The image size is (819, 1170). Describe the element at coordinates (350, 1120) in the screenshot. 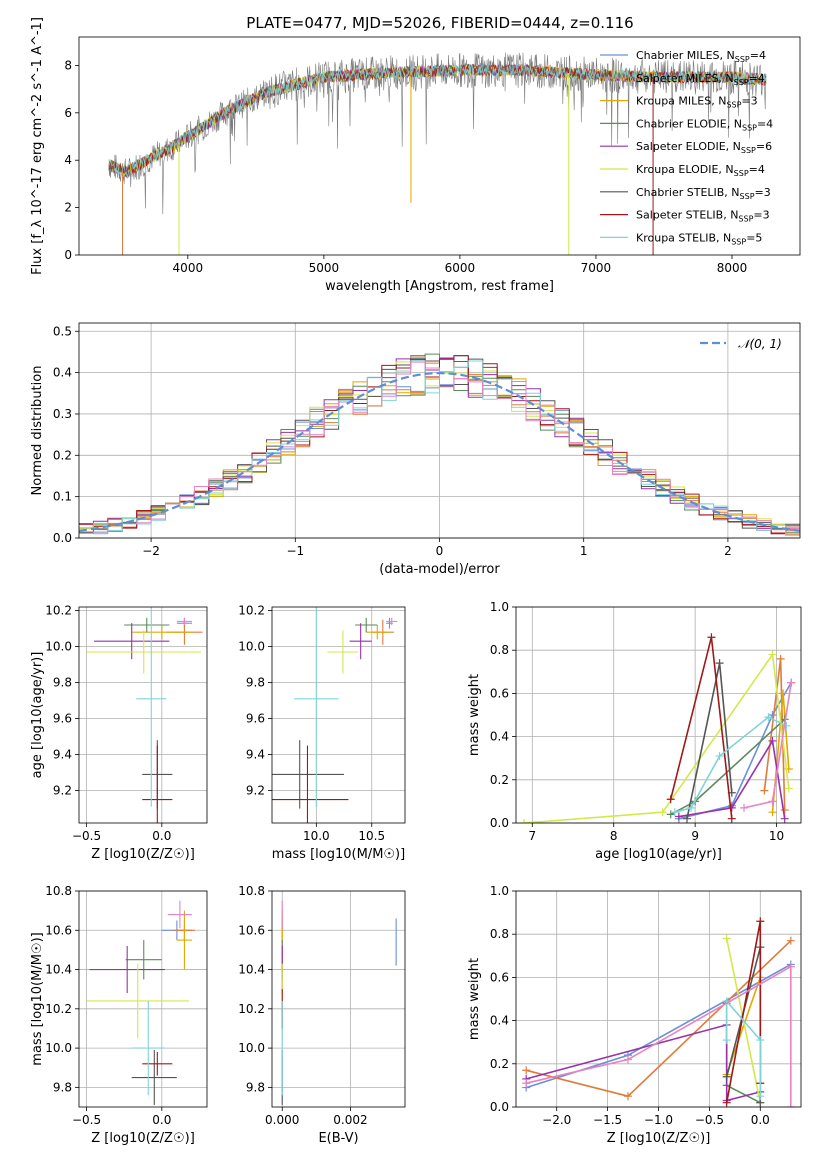

I see `x-tick-label: 0.002` at that location.